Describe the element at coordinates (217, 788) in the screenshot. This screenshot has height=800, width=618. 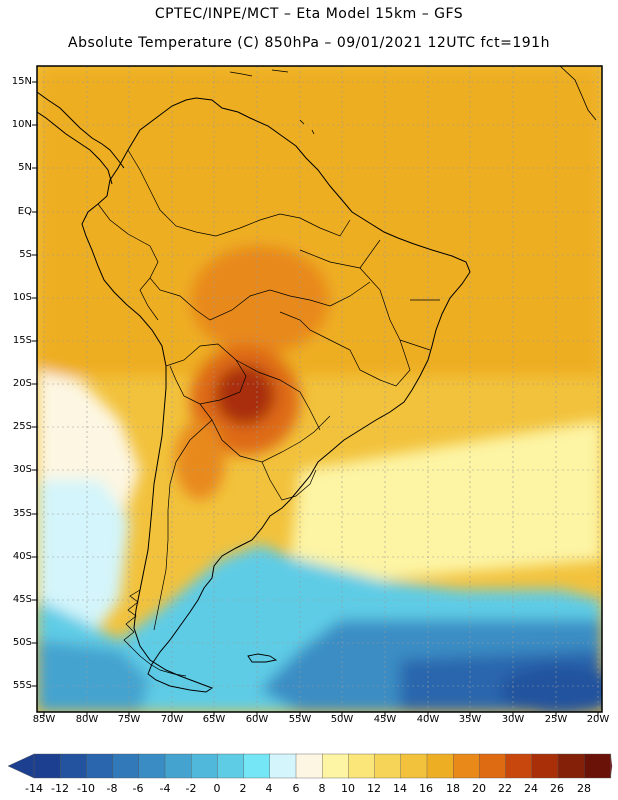
I see `colorbar-label: 0` at that location.